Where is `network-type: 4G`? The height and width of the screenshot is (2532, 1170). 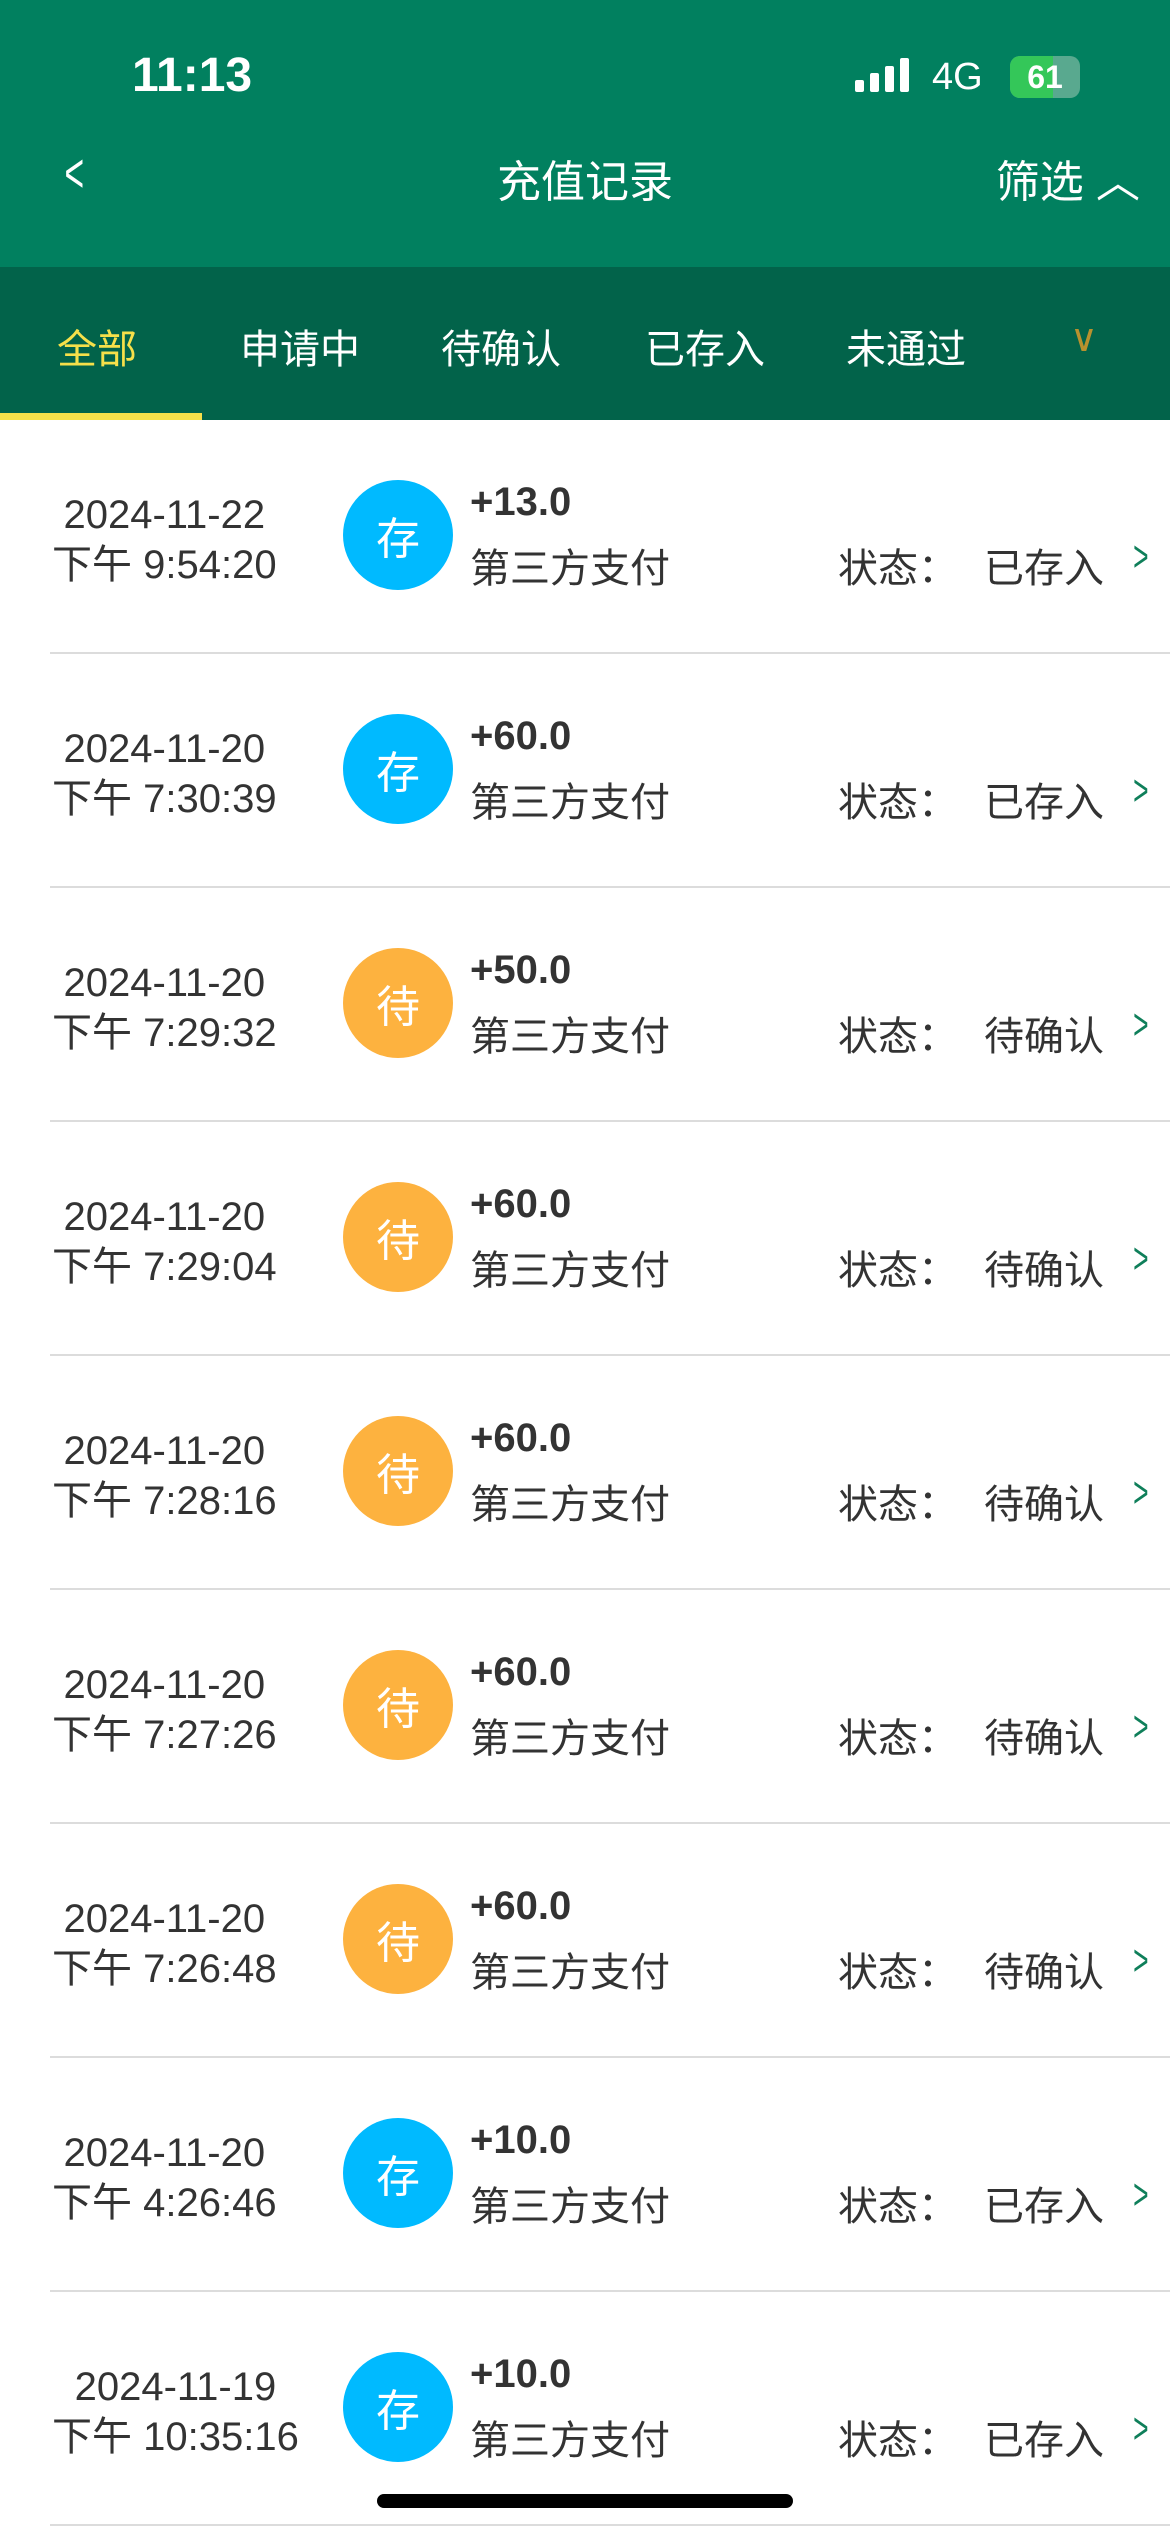
network-type: 4G is located at coordinates (957, 77).